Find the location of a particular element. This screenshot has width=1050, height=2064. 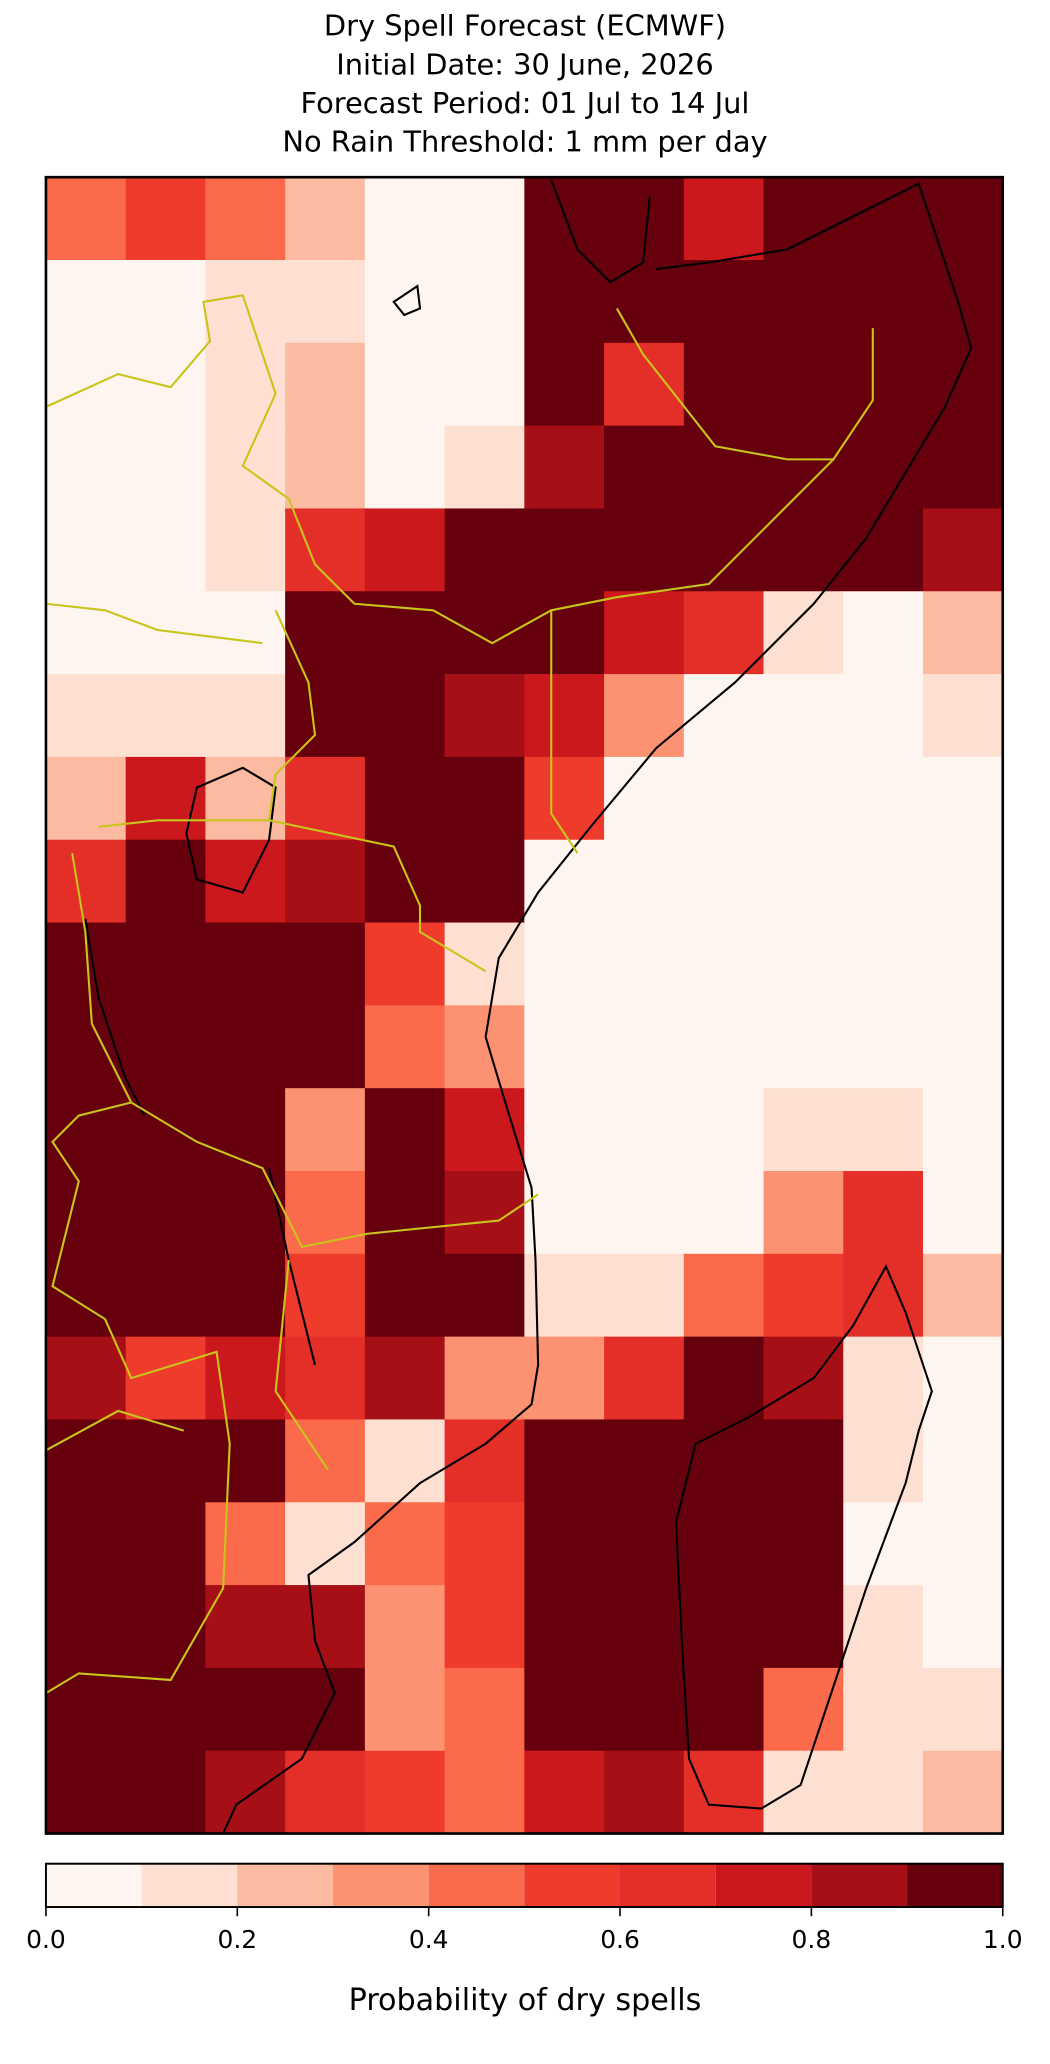

colorbar is located at coordinates (524, 1885).